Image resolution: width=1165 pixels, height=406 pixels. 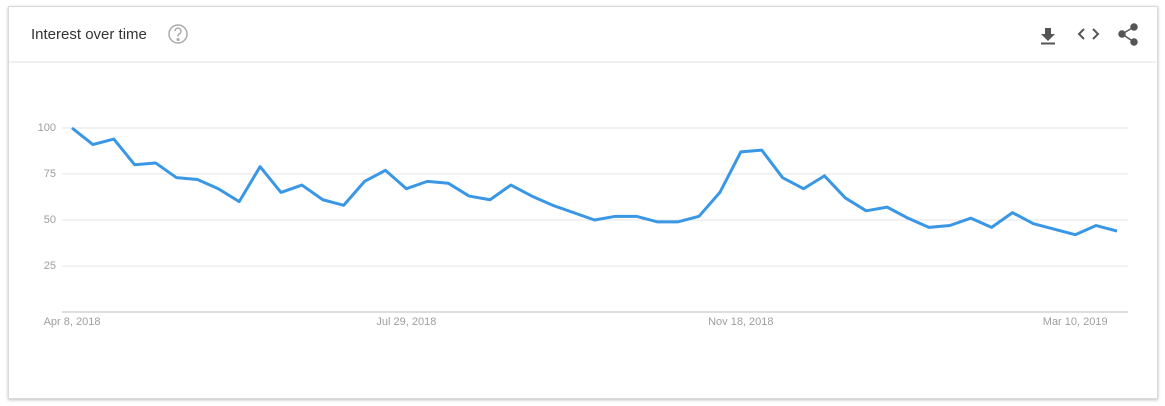 I want to click on y-tick-label: 100, so click(x=47, y=128).